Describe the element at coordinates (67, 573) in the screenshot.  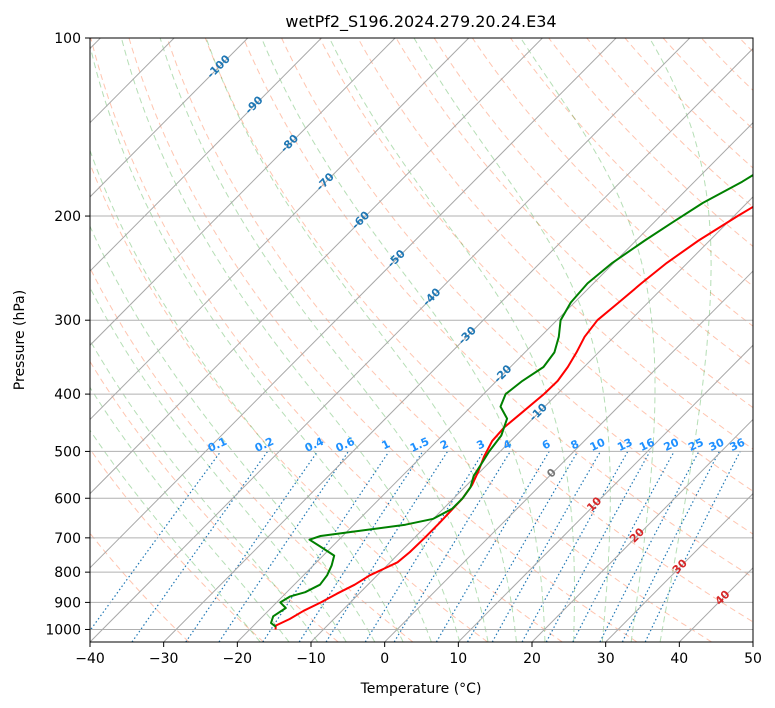
I see `y-tick-label: 800` at that location.